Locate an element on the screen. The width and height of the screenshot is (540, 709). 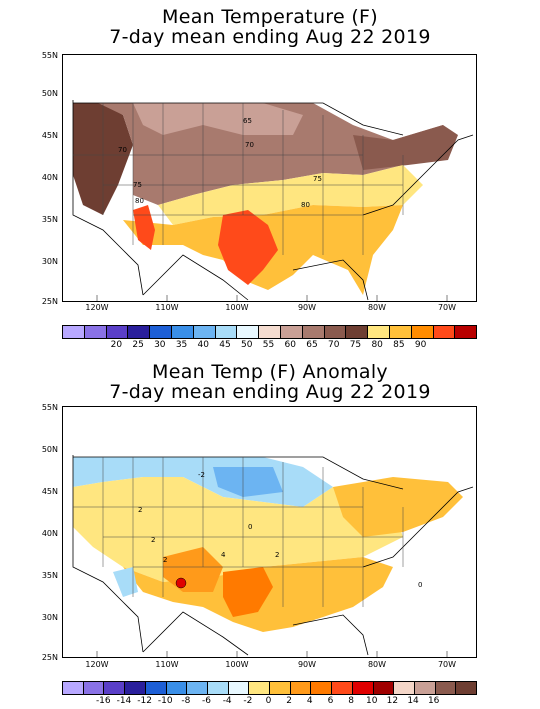
colorbar-label: -10 is located at coordinates (165, 701).